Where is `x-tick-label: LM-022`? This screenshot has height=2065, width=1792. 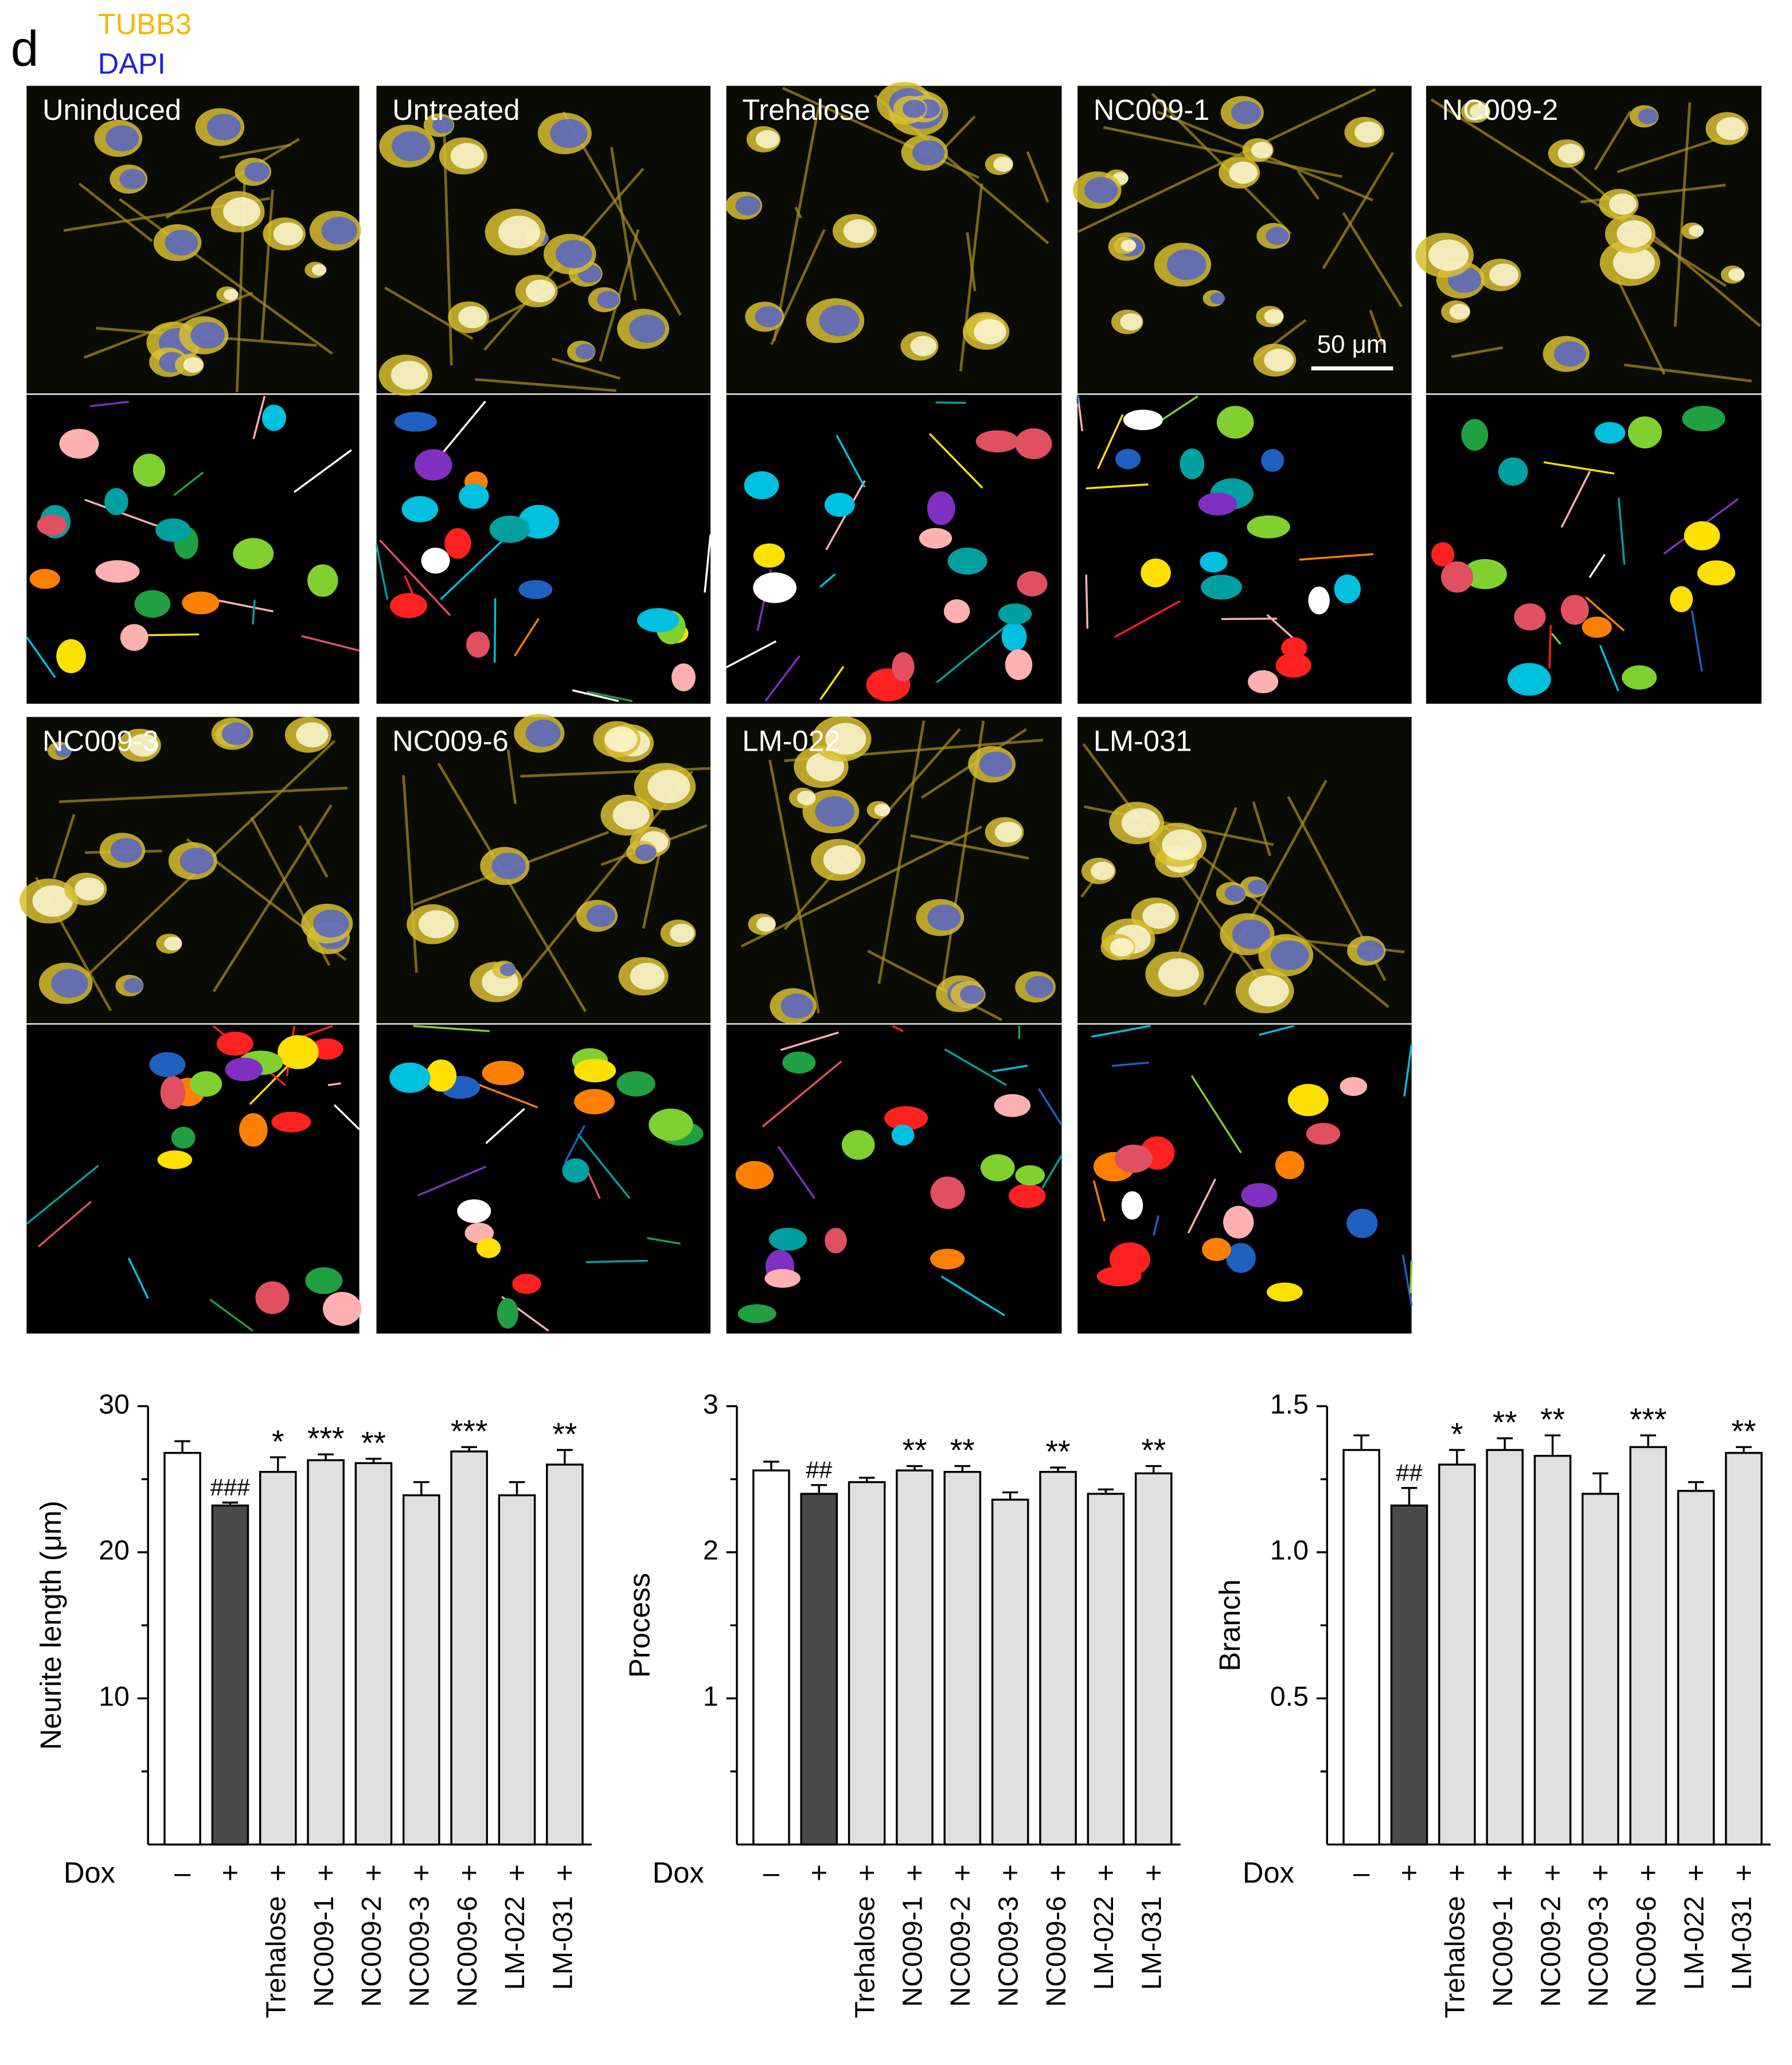
x-tick-label: LM-022 is located at coordinates (1103, 1943).